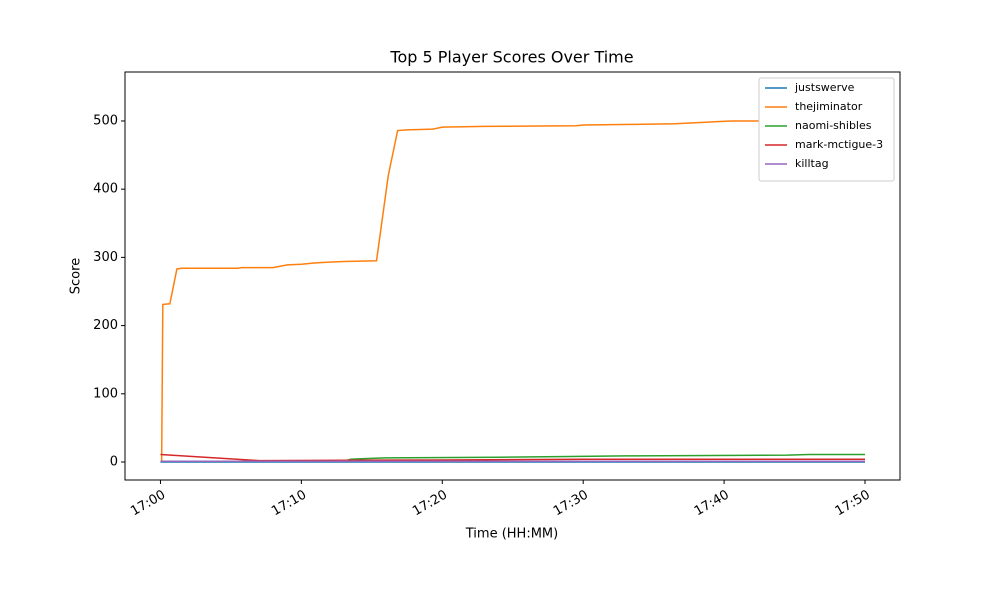  I want to click on y-tick-label: 0, so click(114, 461).